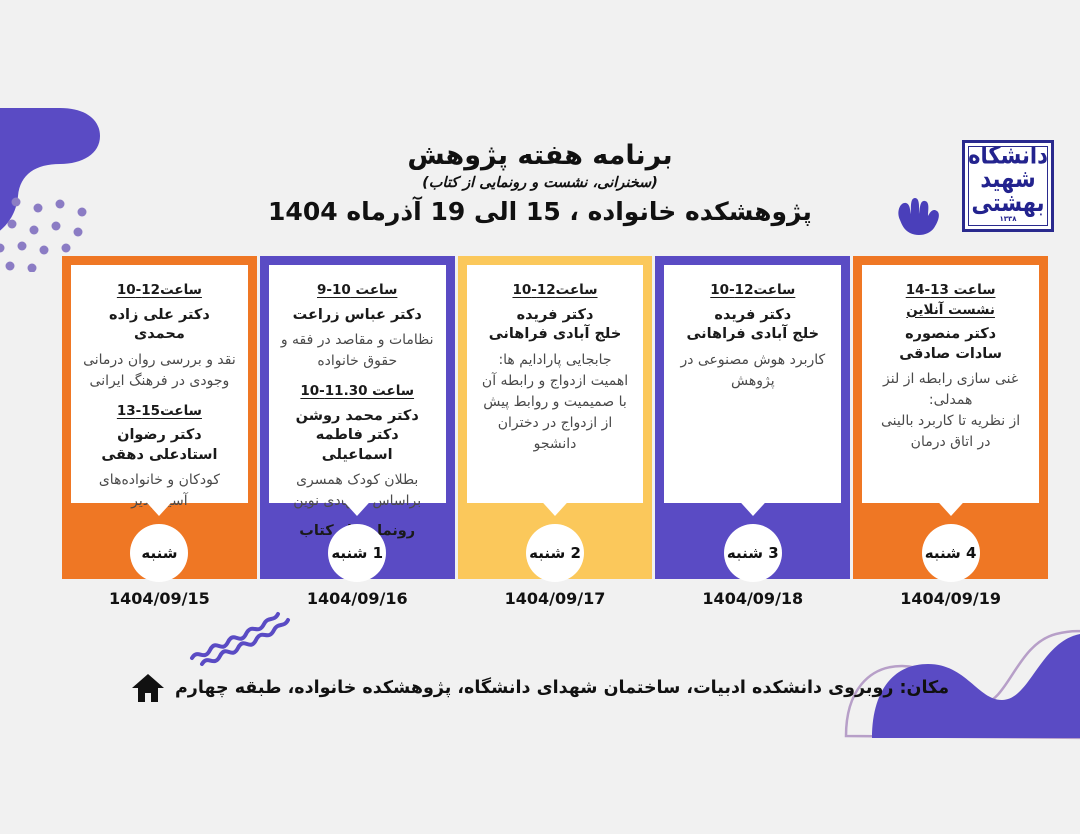 The width and height of the screenshot is (1080, 834). I want to click on day-circle-monday: 2 شنبه, so click(555, 553).